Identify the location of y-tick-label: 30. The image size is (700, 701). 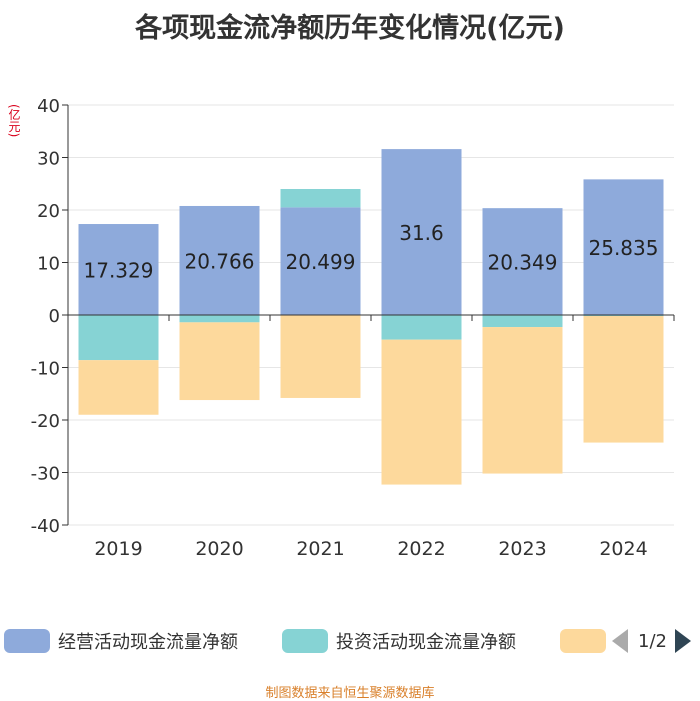
(48, 159).